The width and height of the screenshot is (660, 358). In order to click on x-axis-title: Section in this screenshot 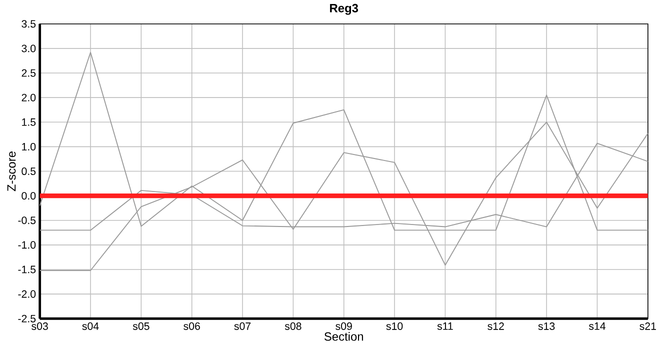, I will do `click(344, 336)`.